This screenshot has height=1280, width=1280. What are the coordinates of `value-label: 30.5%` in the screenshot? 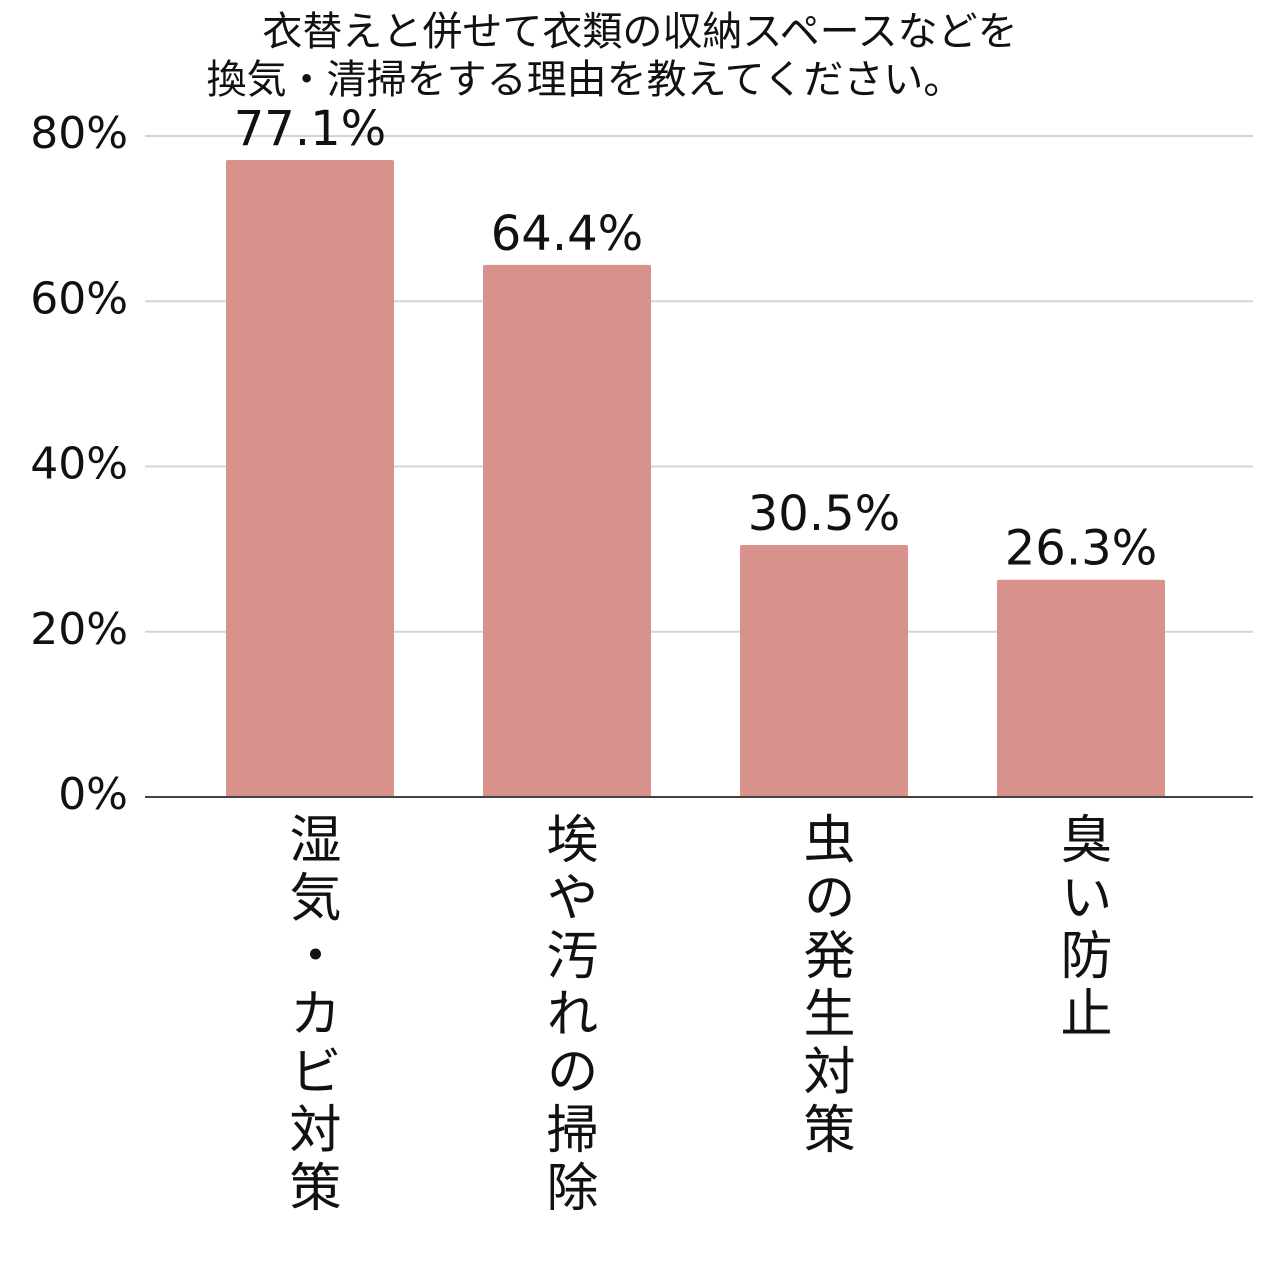 It's located at (824, 514).